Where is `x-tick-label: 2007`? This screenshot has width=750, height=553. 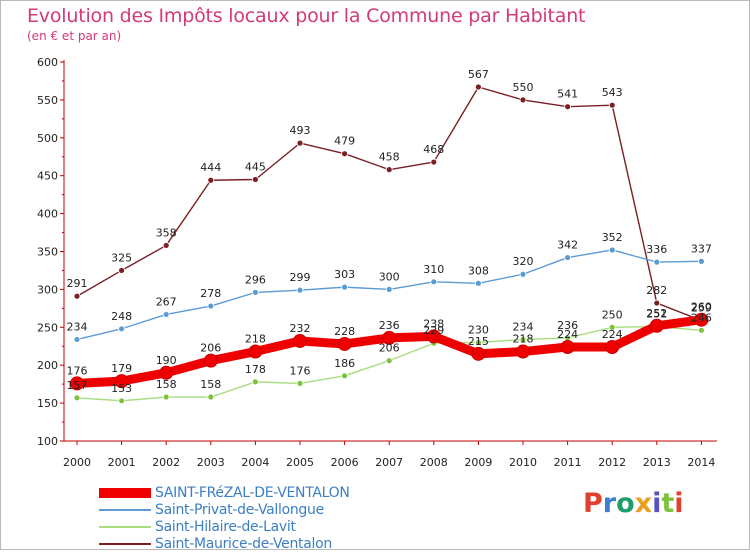 x-tick-label: 2007 is located at coordinates (389, 462).